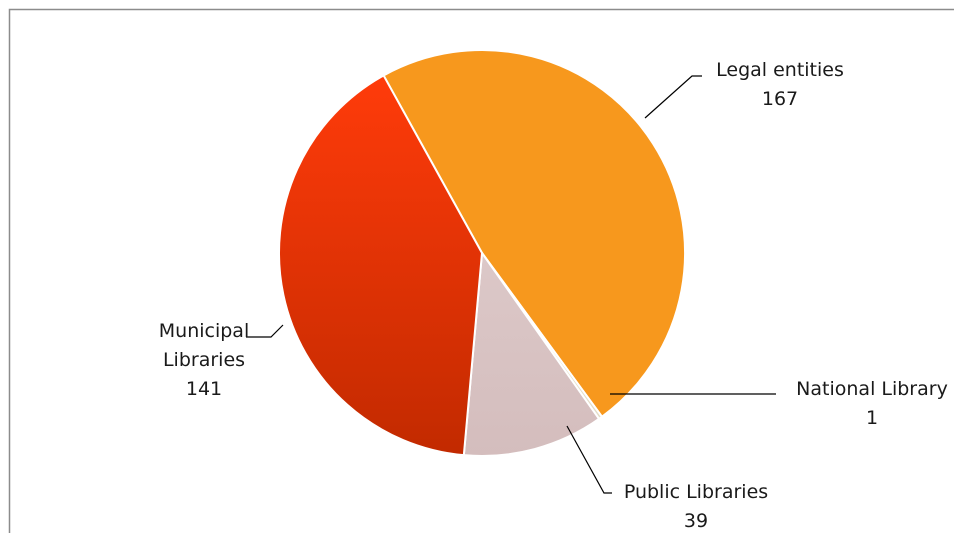 This screenshot has width=954, height=533. I want to click on data-label-value: 167, so click(780, 99).